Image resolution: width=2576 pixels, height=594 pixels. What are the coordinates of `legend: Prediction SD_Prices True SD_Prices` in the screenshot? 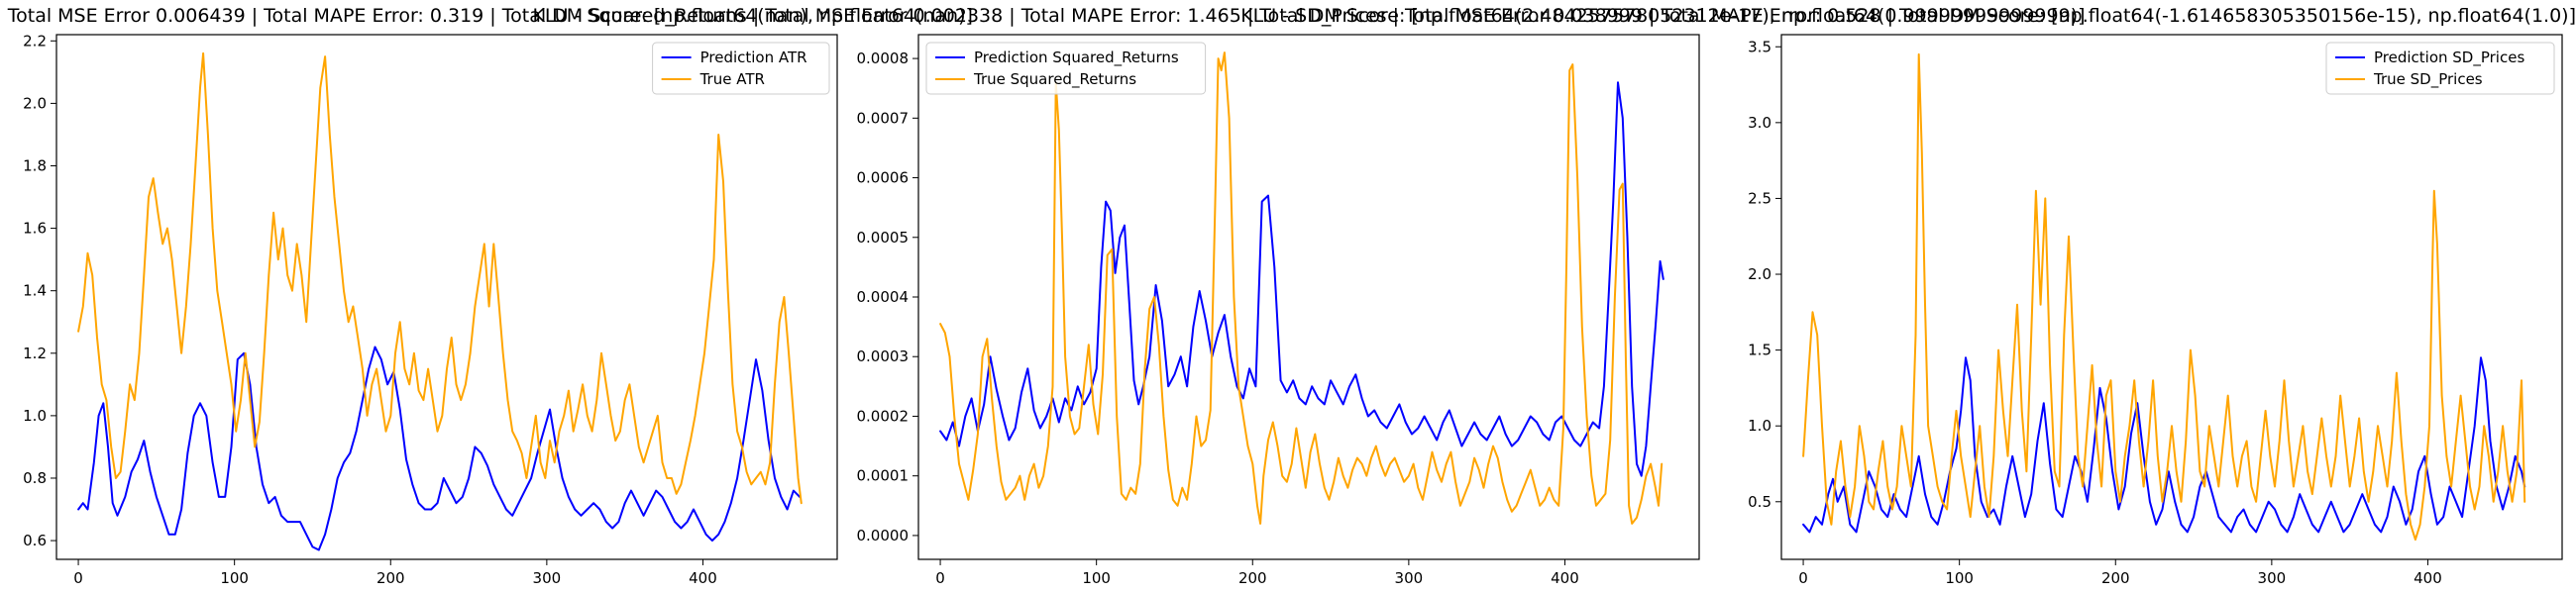 It's located at (2440, 68).